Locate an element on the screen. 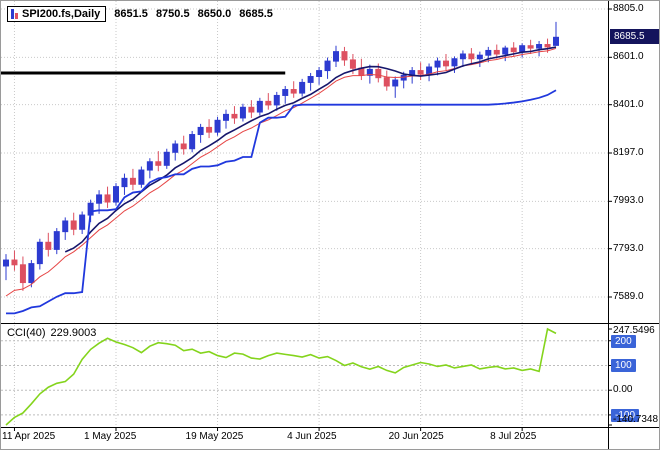 The height and width of the screenshot is (450, 660). open-value: 8651.5 is located at coordinates (131, 14).